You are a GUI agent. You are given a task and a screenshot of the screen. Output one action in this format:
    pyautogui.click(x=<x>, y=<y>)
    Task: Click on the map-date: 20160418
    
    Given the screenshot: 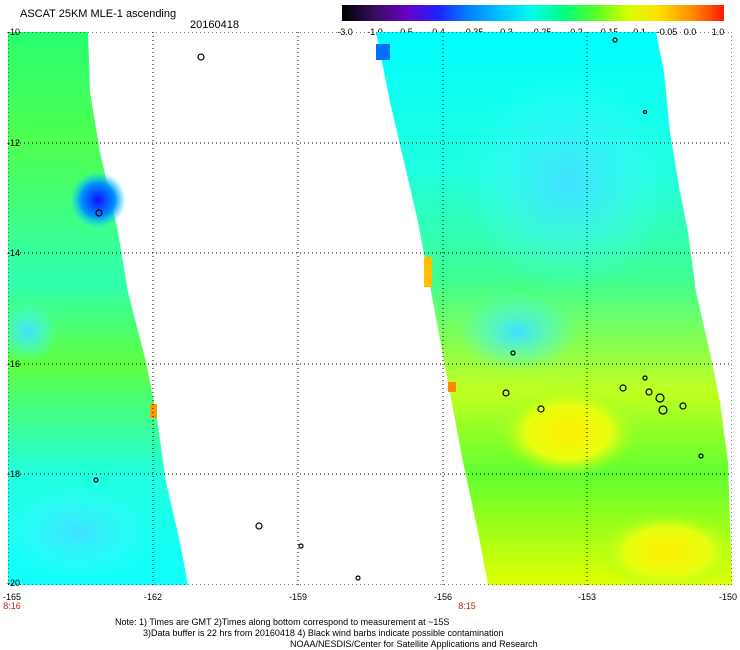 What is the action you would take?
    pyautogui.click(x=214, y=25)
    